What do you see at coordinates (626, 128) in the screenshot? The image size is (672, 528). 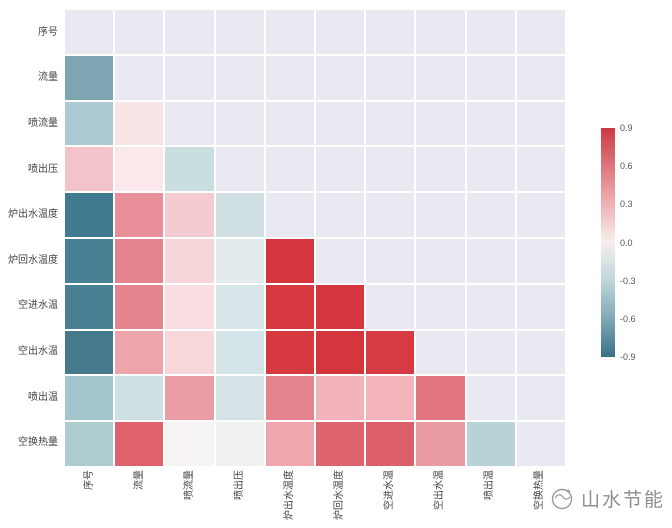 I see `colorbar-tick-label: 0.9` at bounding box center [626, 128].